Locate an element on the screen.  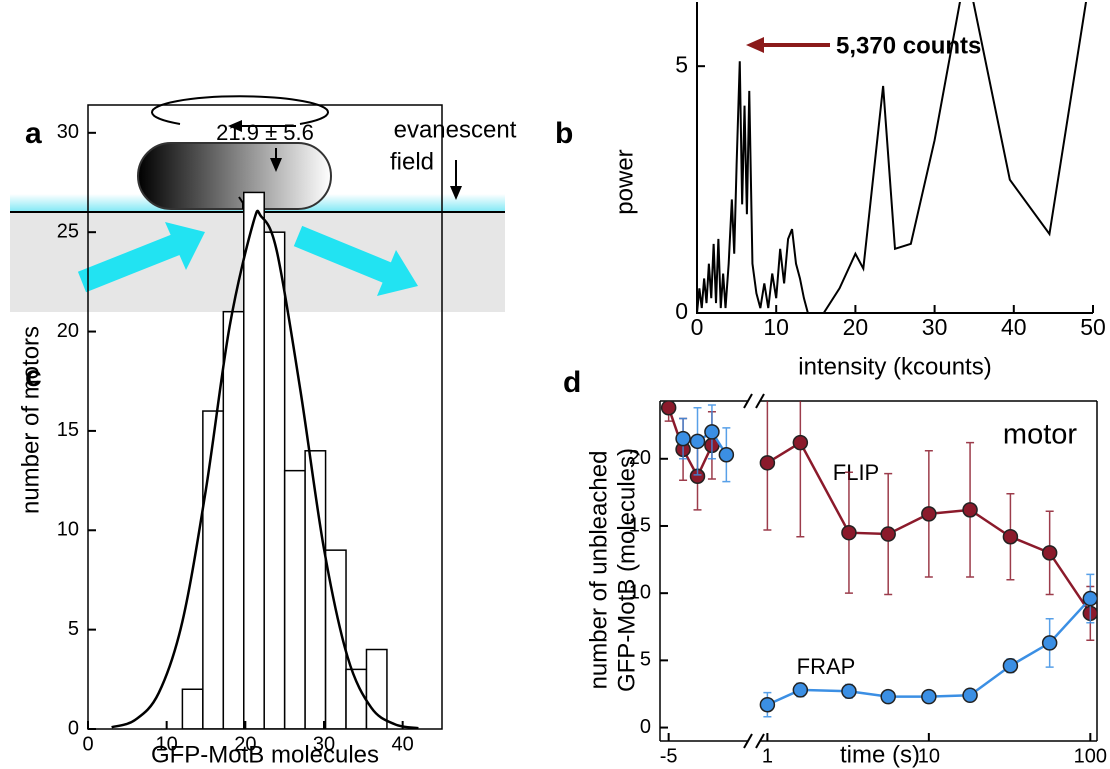
cell is located at coordinates (234, 176).